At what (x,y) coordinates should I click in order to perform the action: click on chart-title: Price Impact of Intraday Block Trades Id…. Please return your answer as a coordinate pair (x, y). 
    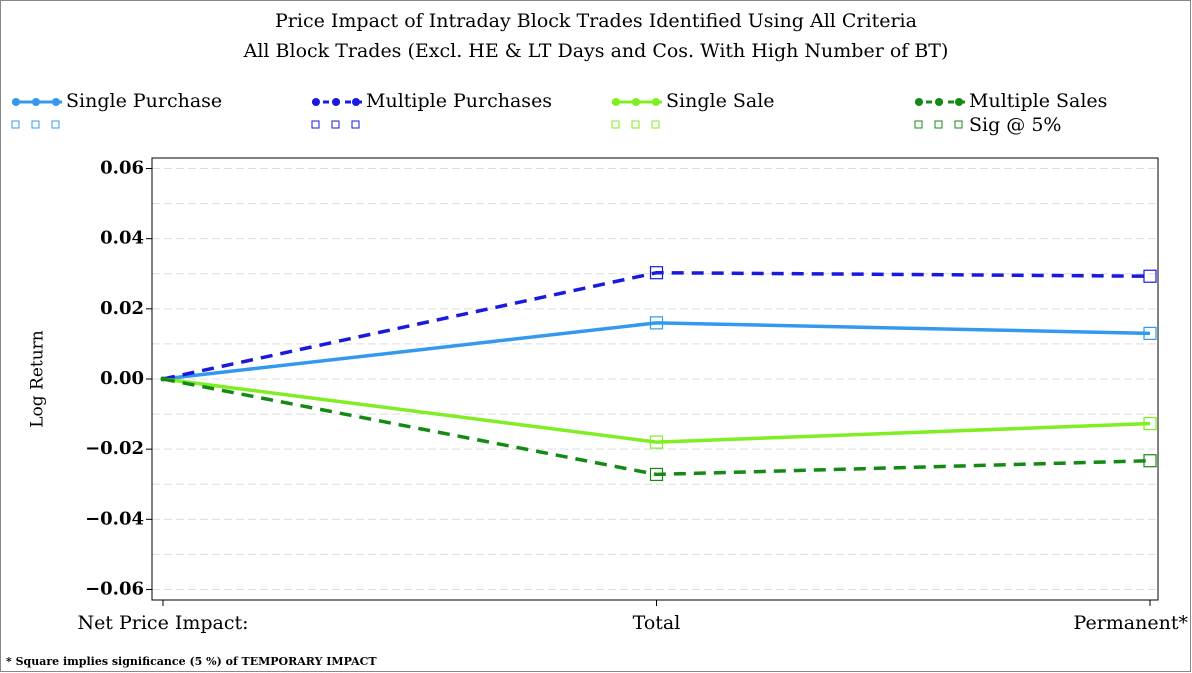
    Looking at the image, I should click on (596, 21).